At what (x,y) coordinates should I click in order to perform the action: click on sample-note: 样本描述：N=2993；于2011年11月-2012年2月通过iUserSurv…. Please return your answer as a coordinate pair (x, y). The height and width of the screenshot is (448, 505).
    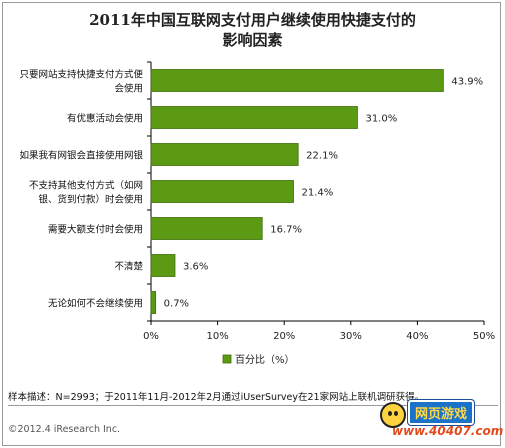
    Looking at the image, I should click on (216, 397).